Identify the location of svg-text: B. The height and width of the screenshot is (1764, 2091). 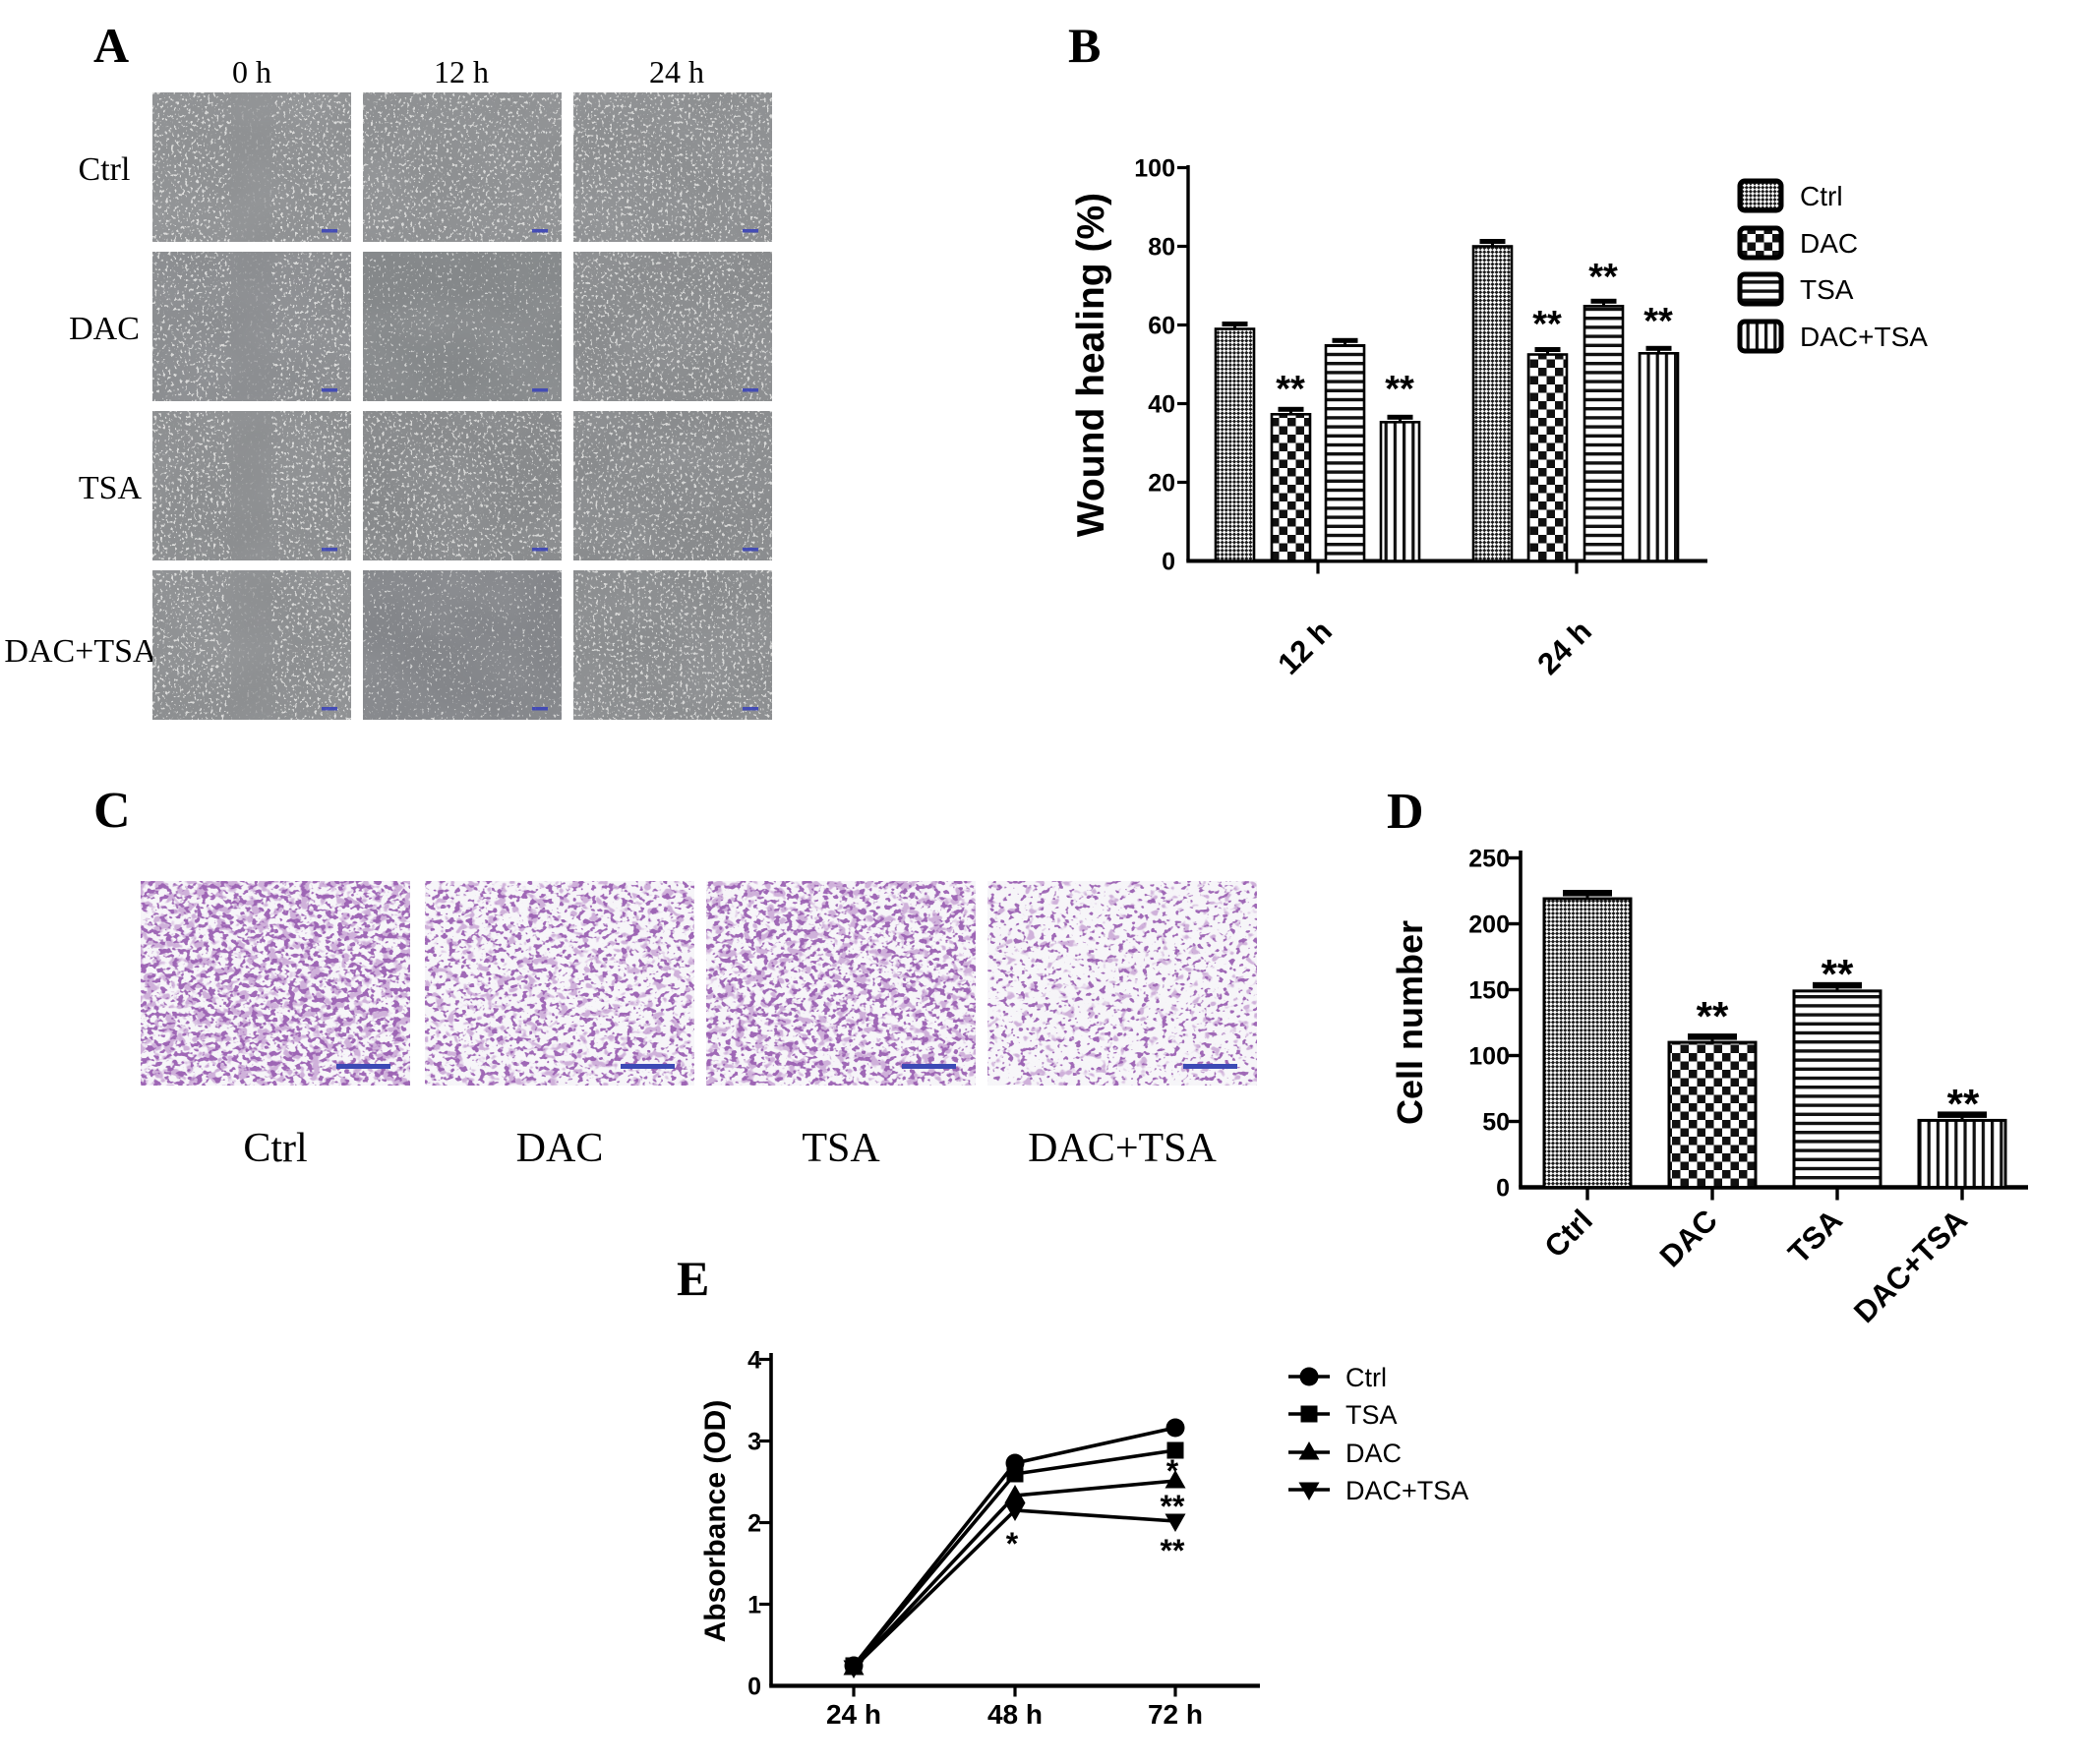
(1084, 45).